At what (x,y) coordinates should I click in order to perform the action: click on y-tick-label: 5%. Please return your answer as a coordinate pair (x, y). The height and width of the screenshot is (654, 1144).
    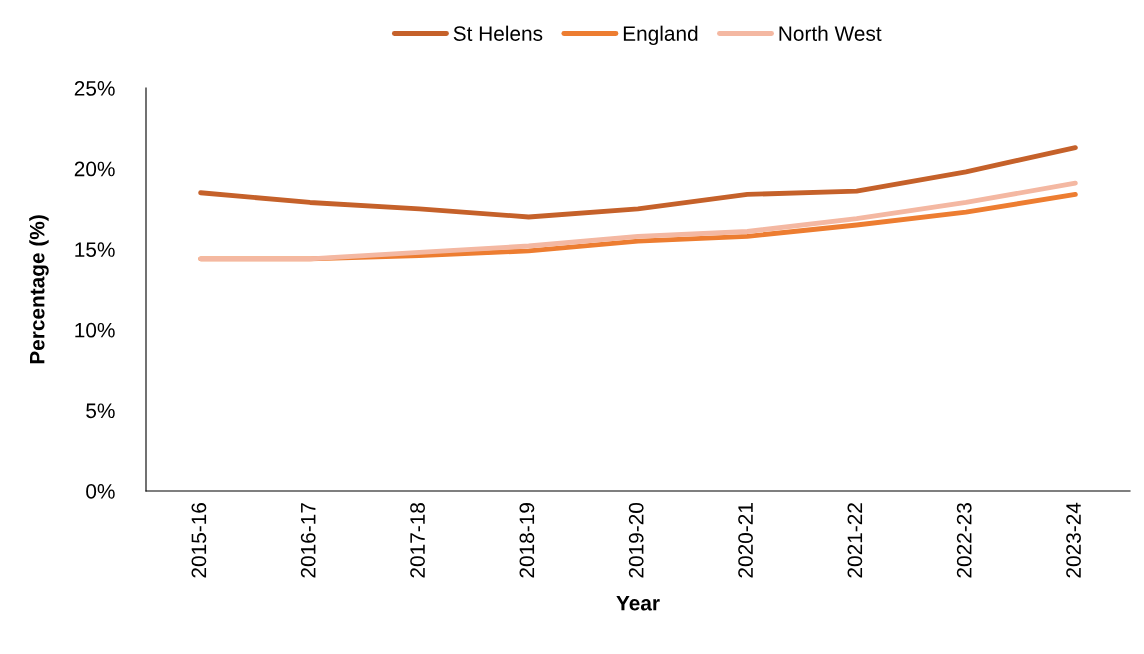
    Looking at the image, I should click on (100, 411).